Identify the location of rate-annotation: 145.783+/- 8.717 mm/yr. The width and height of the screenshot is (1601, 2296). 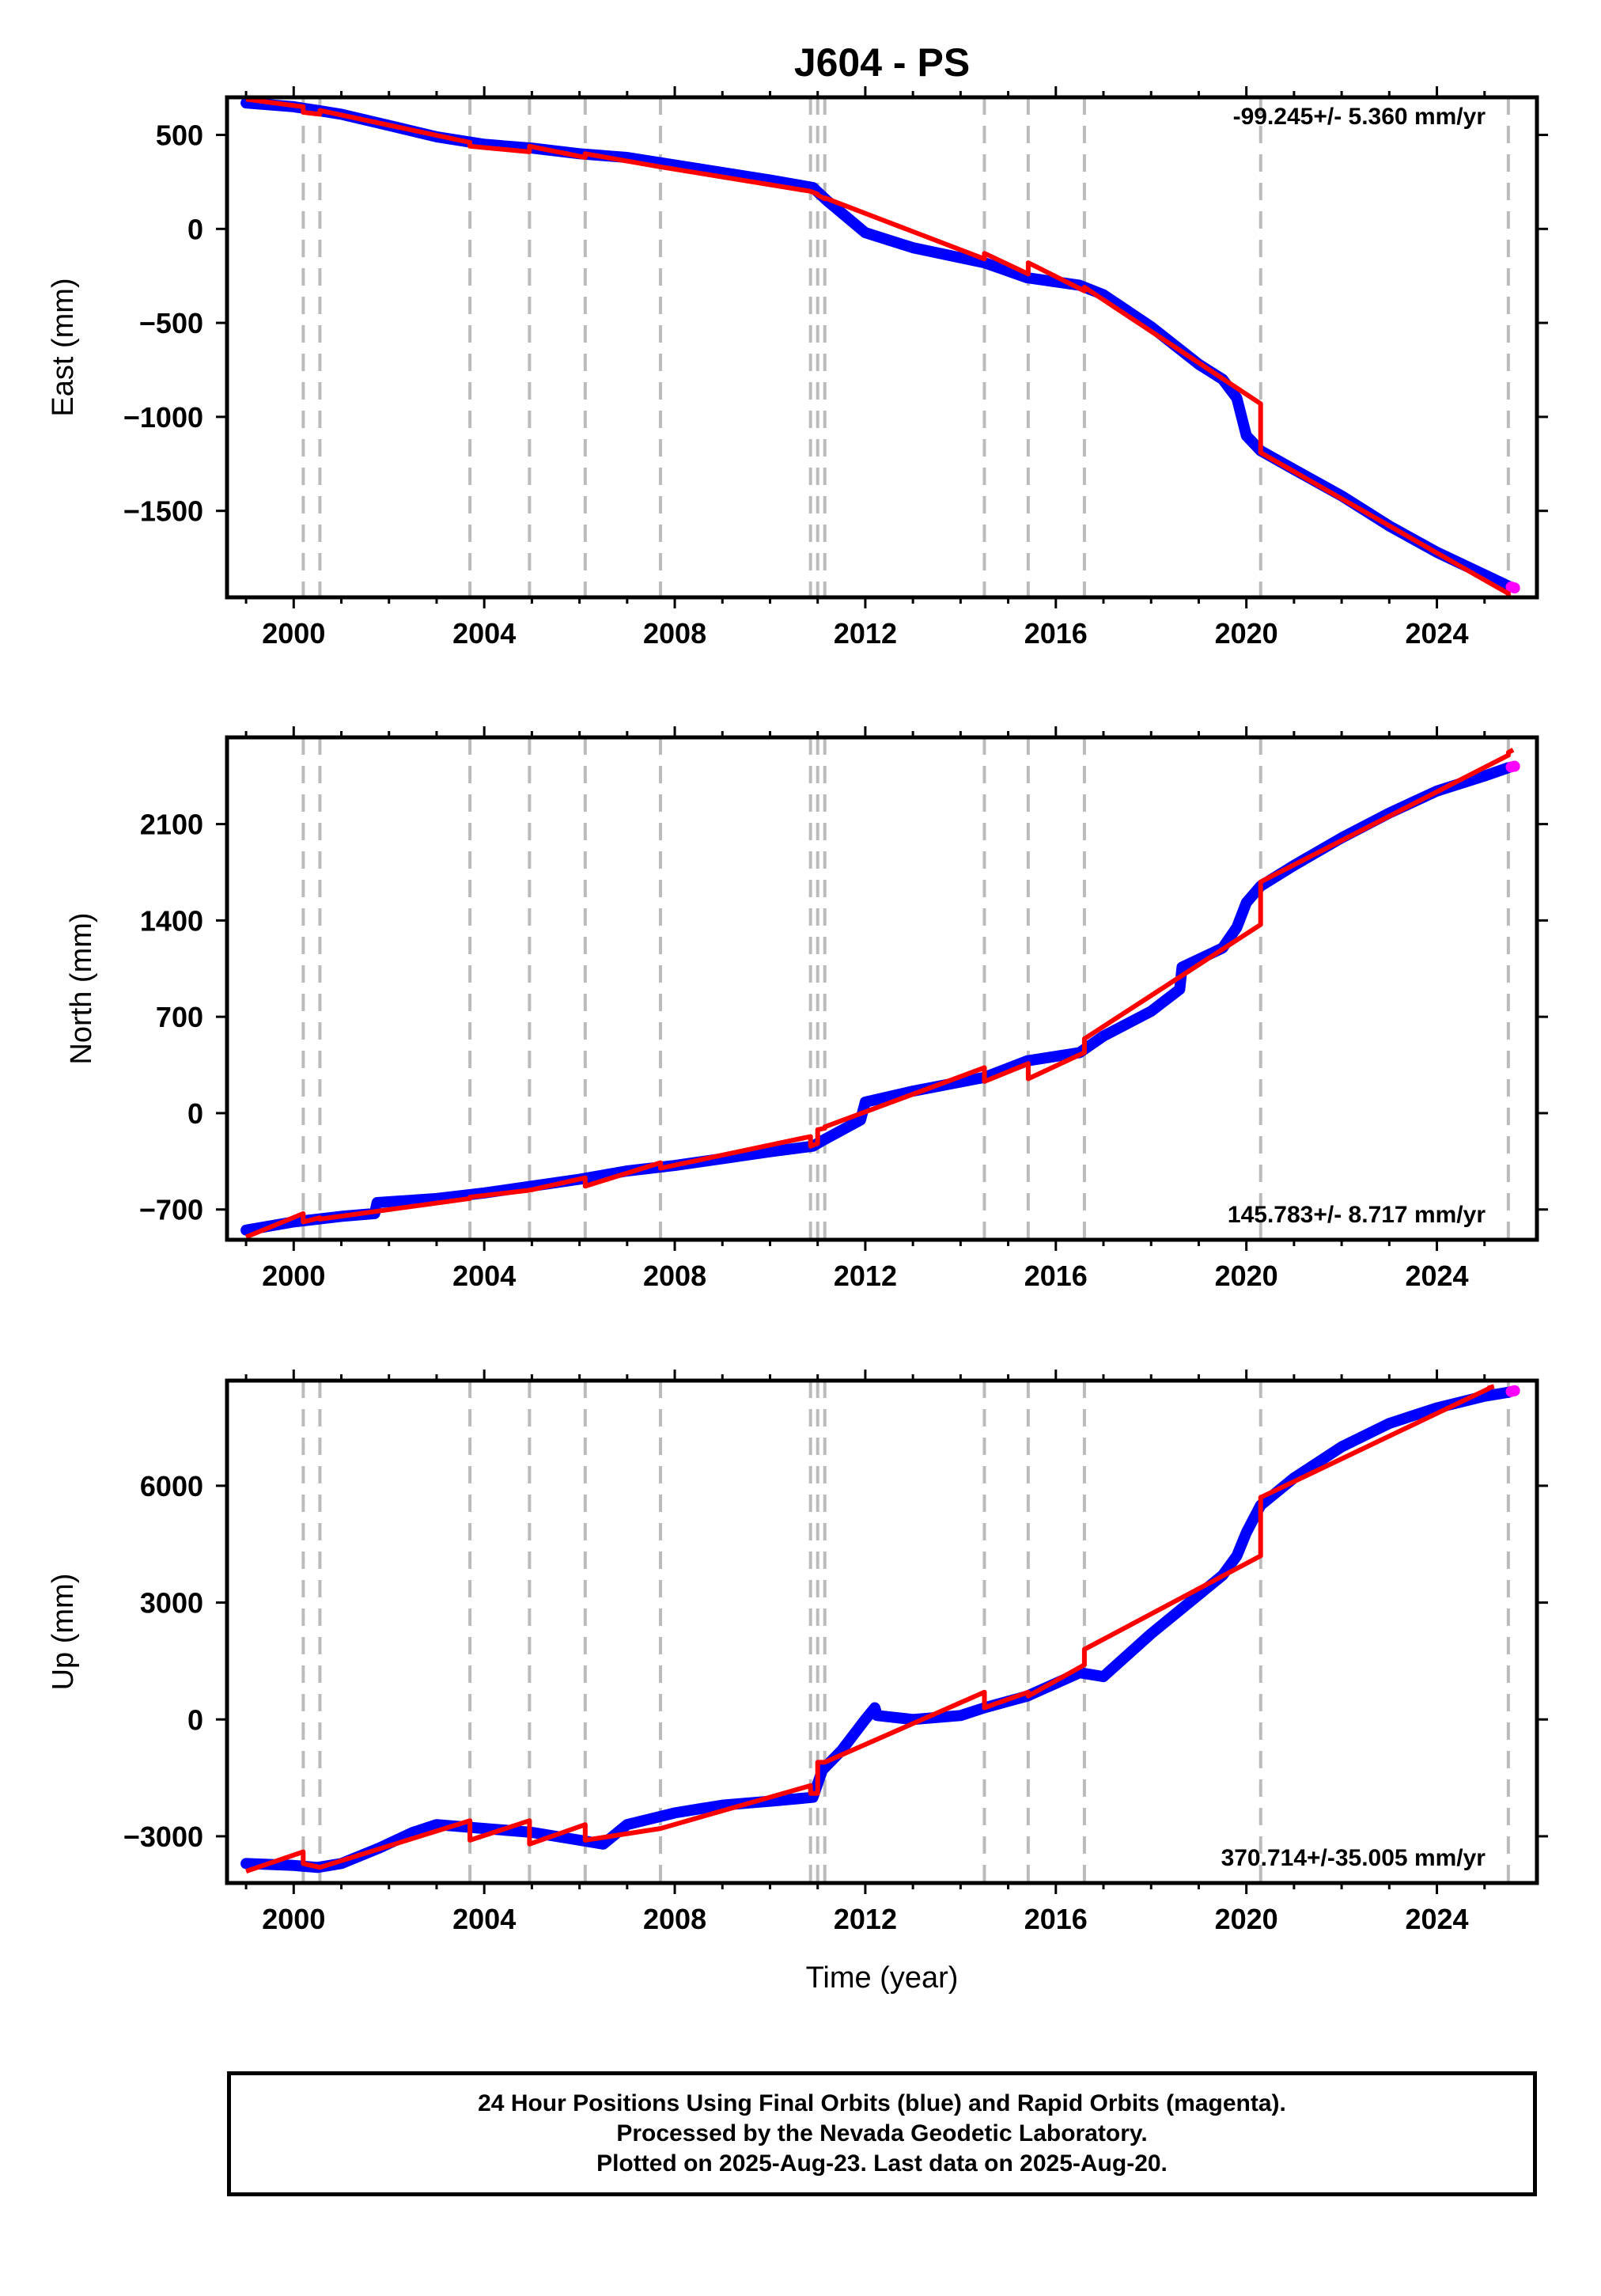
(1357, 1215).